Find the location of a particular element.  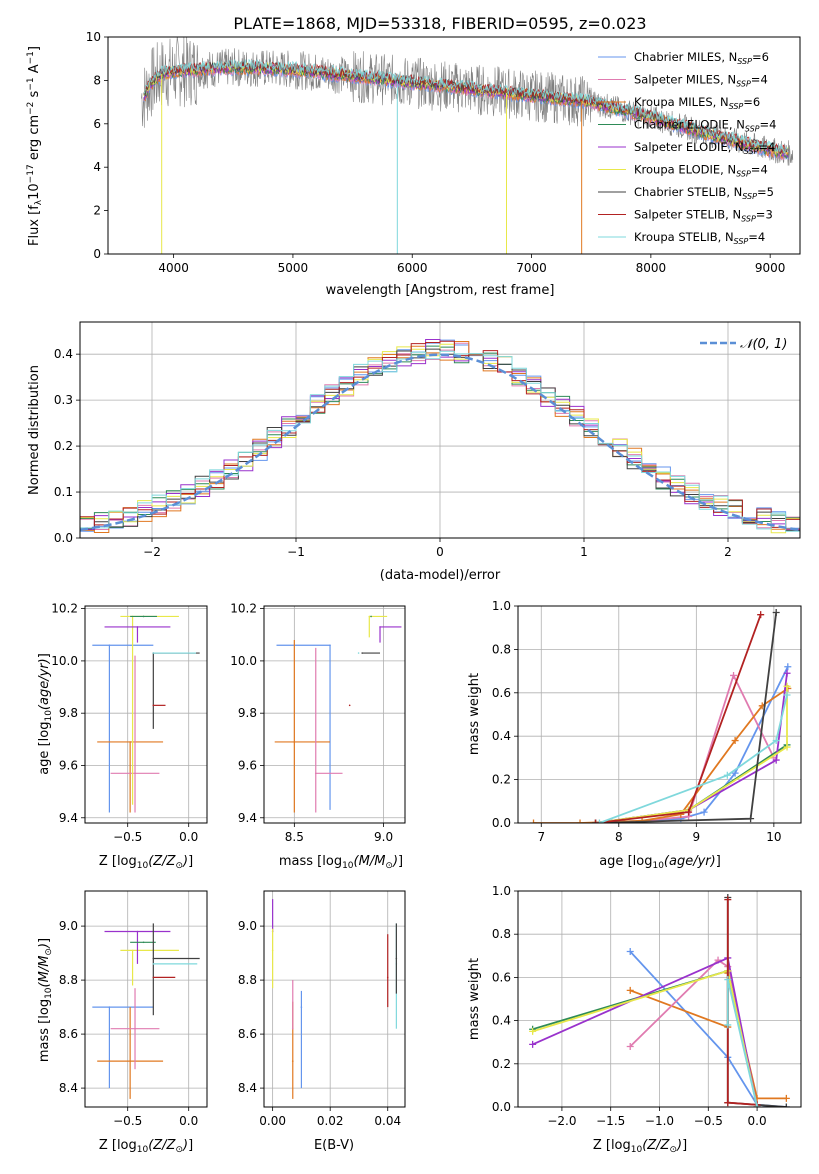

mass-vs-metallicity-plot: −0.5 0.0 8.4 8.6 8.8 9.0 is located at coordinates (133, 1009).